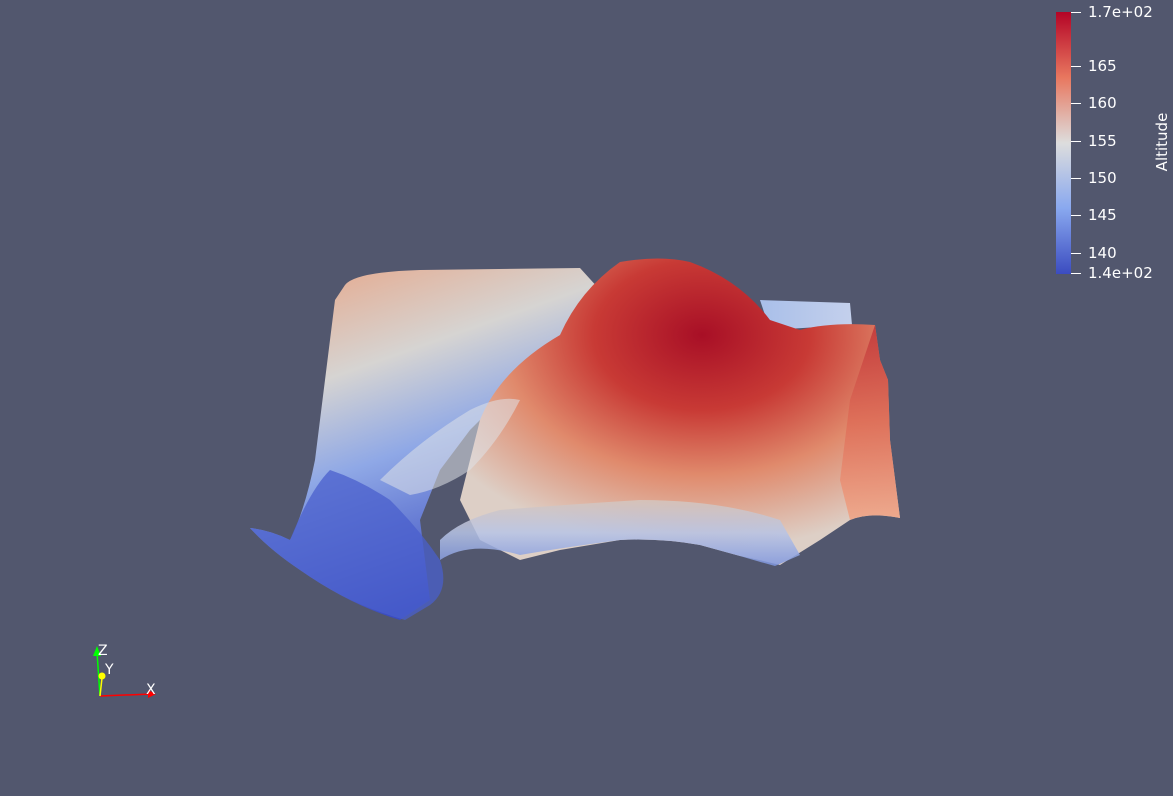  I want to click on terrain-back-right-edge, so click(806, 315).